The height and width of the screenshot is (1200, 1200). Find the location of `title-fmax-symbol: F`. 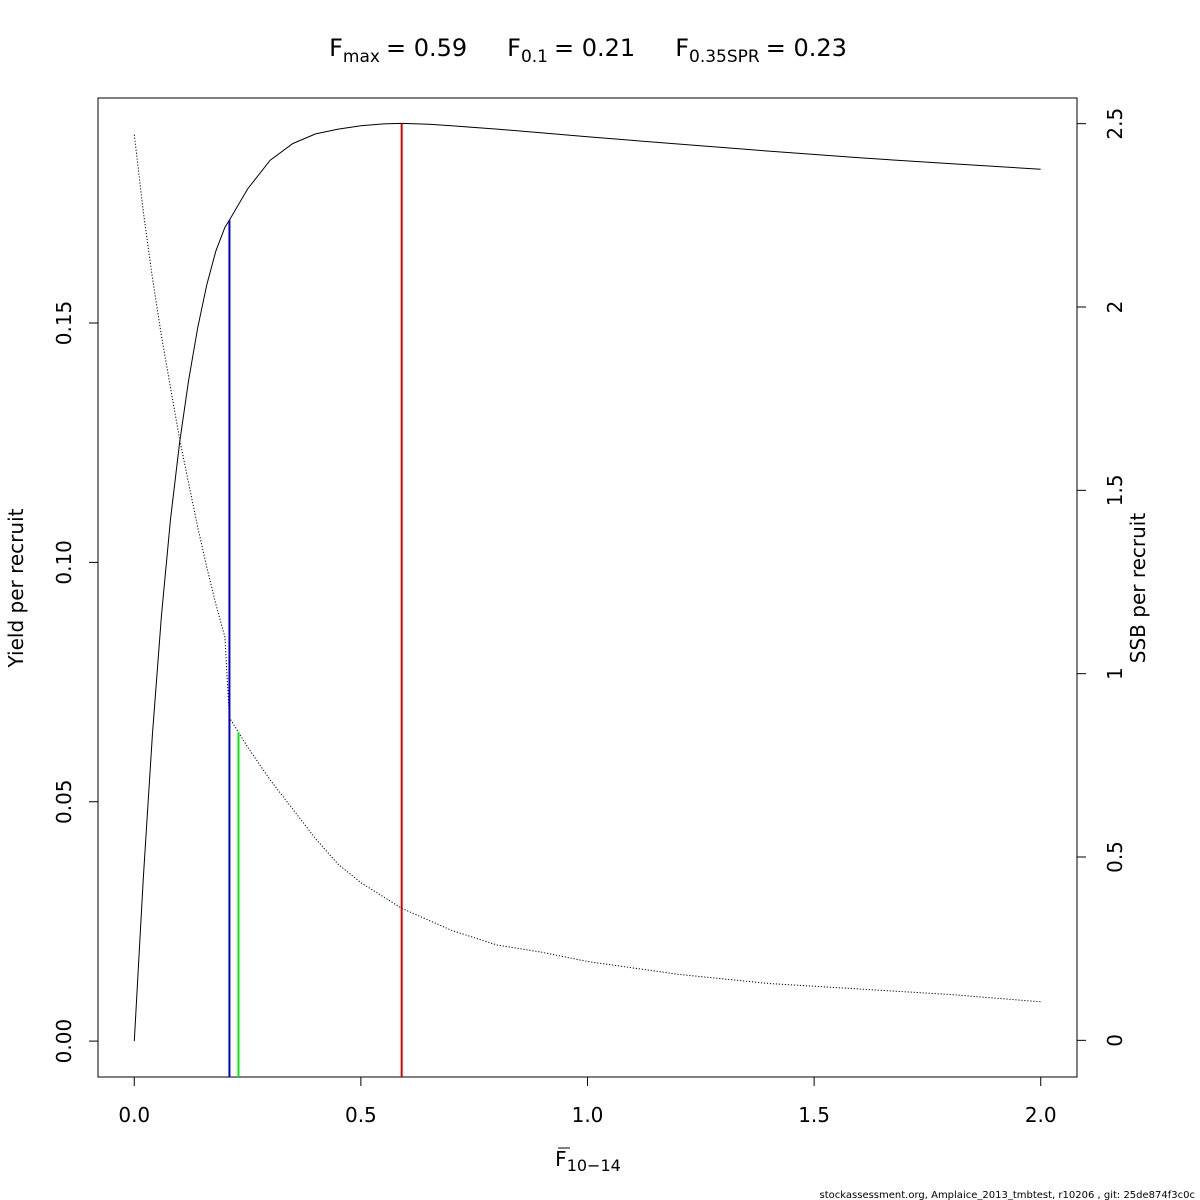

title-fmax-symbol: F is located at coordinates (336, 48).